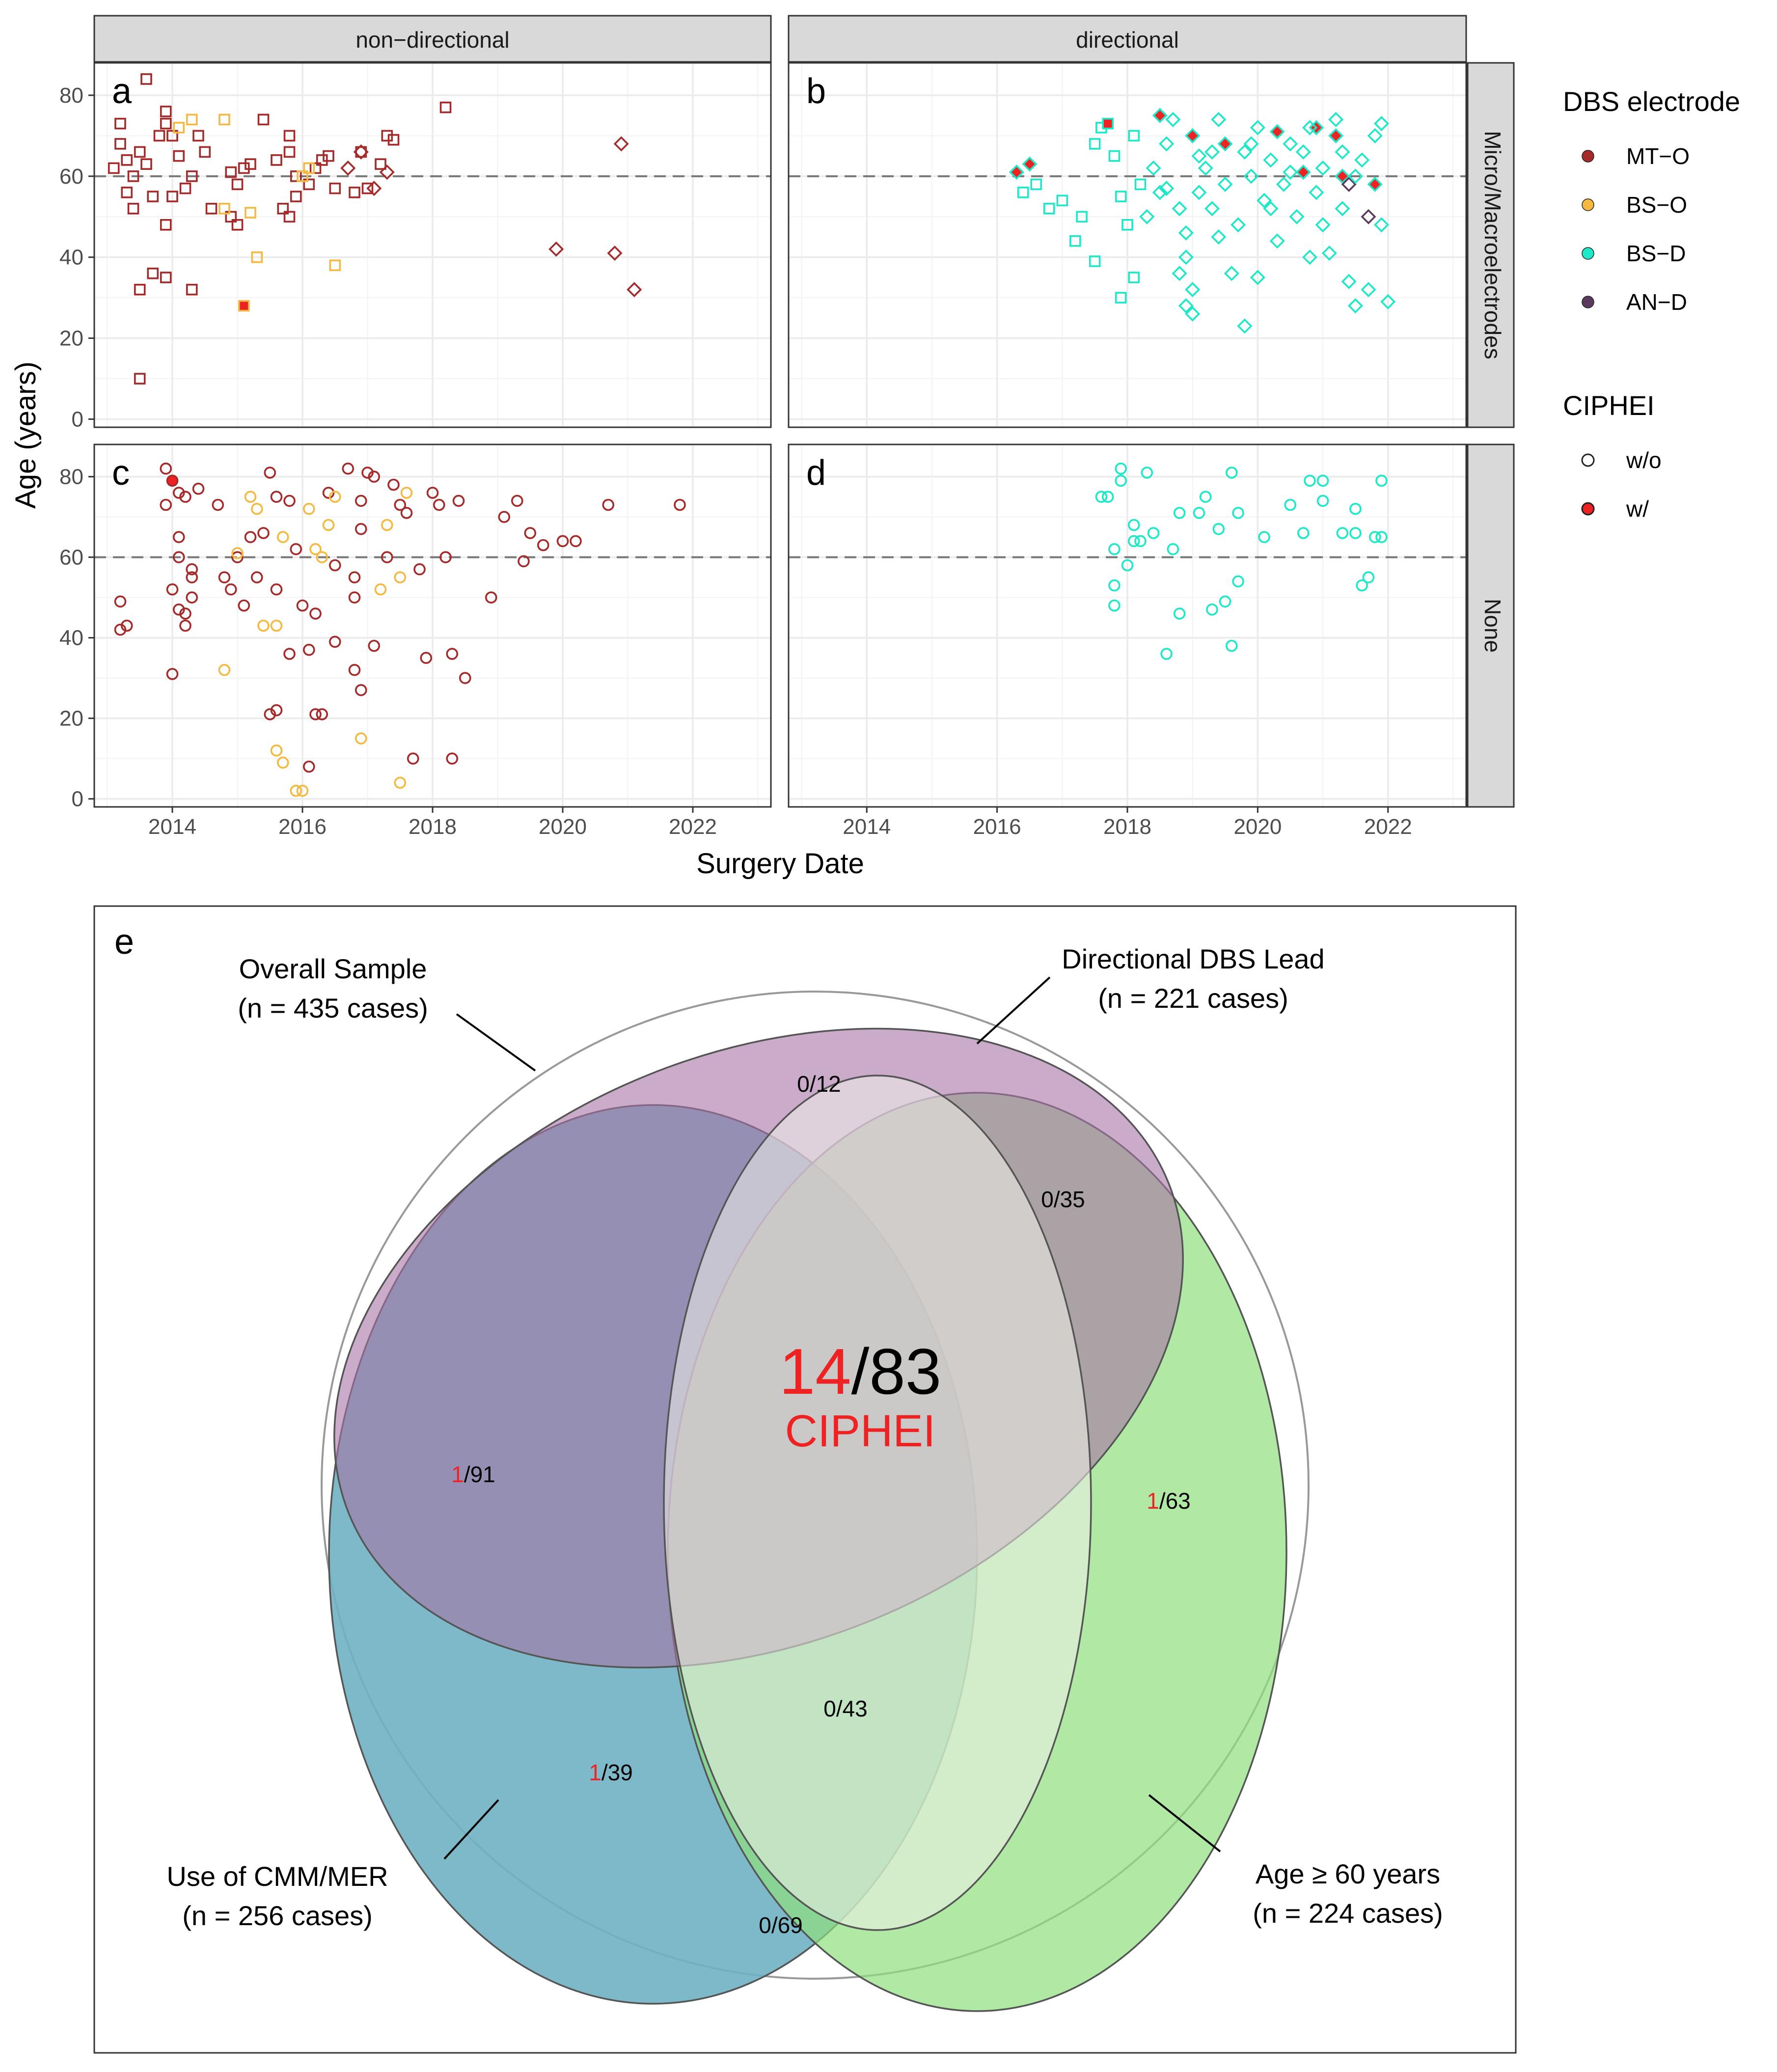  What do you see at coordinates (479, 1474) in the screenshot?
I see `region-total: /91` at bounding box center [479, 1474].